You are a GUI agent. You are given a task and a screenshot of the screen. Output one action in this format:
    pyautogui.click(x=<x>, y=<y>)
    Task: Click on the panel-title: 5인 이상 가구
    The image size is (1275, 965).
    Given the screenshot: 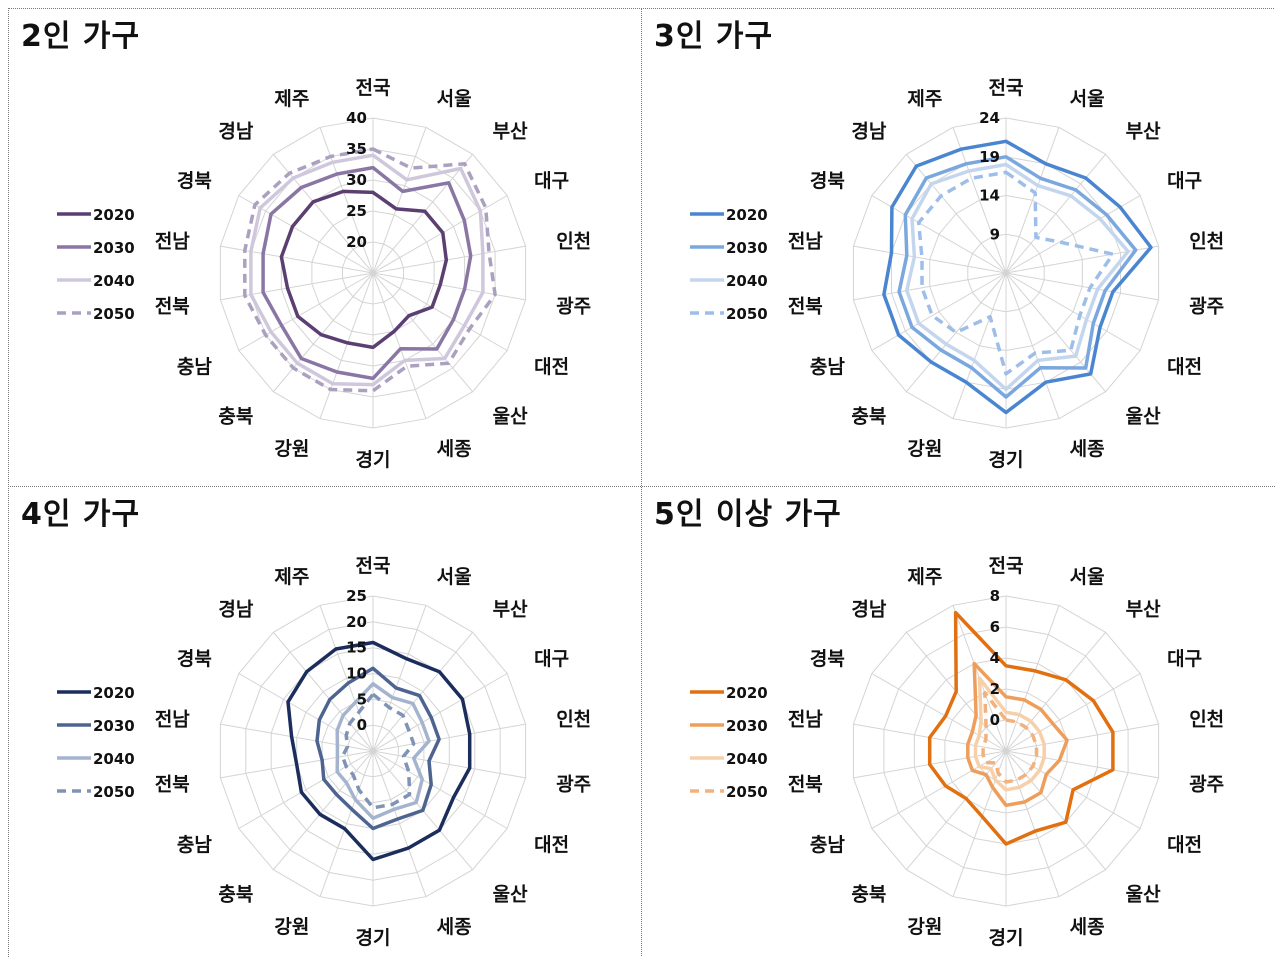 What is the action you would take?
    pyautogui.click(x=748, y=514)
    